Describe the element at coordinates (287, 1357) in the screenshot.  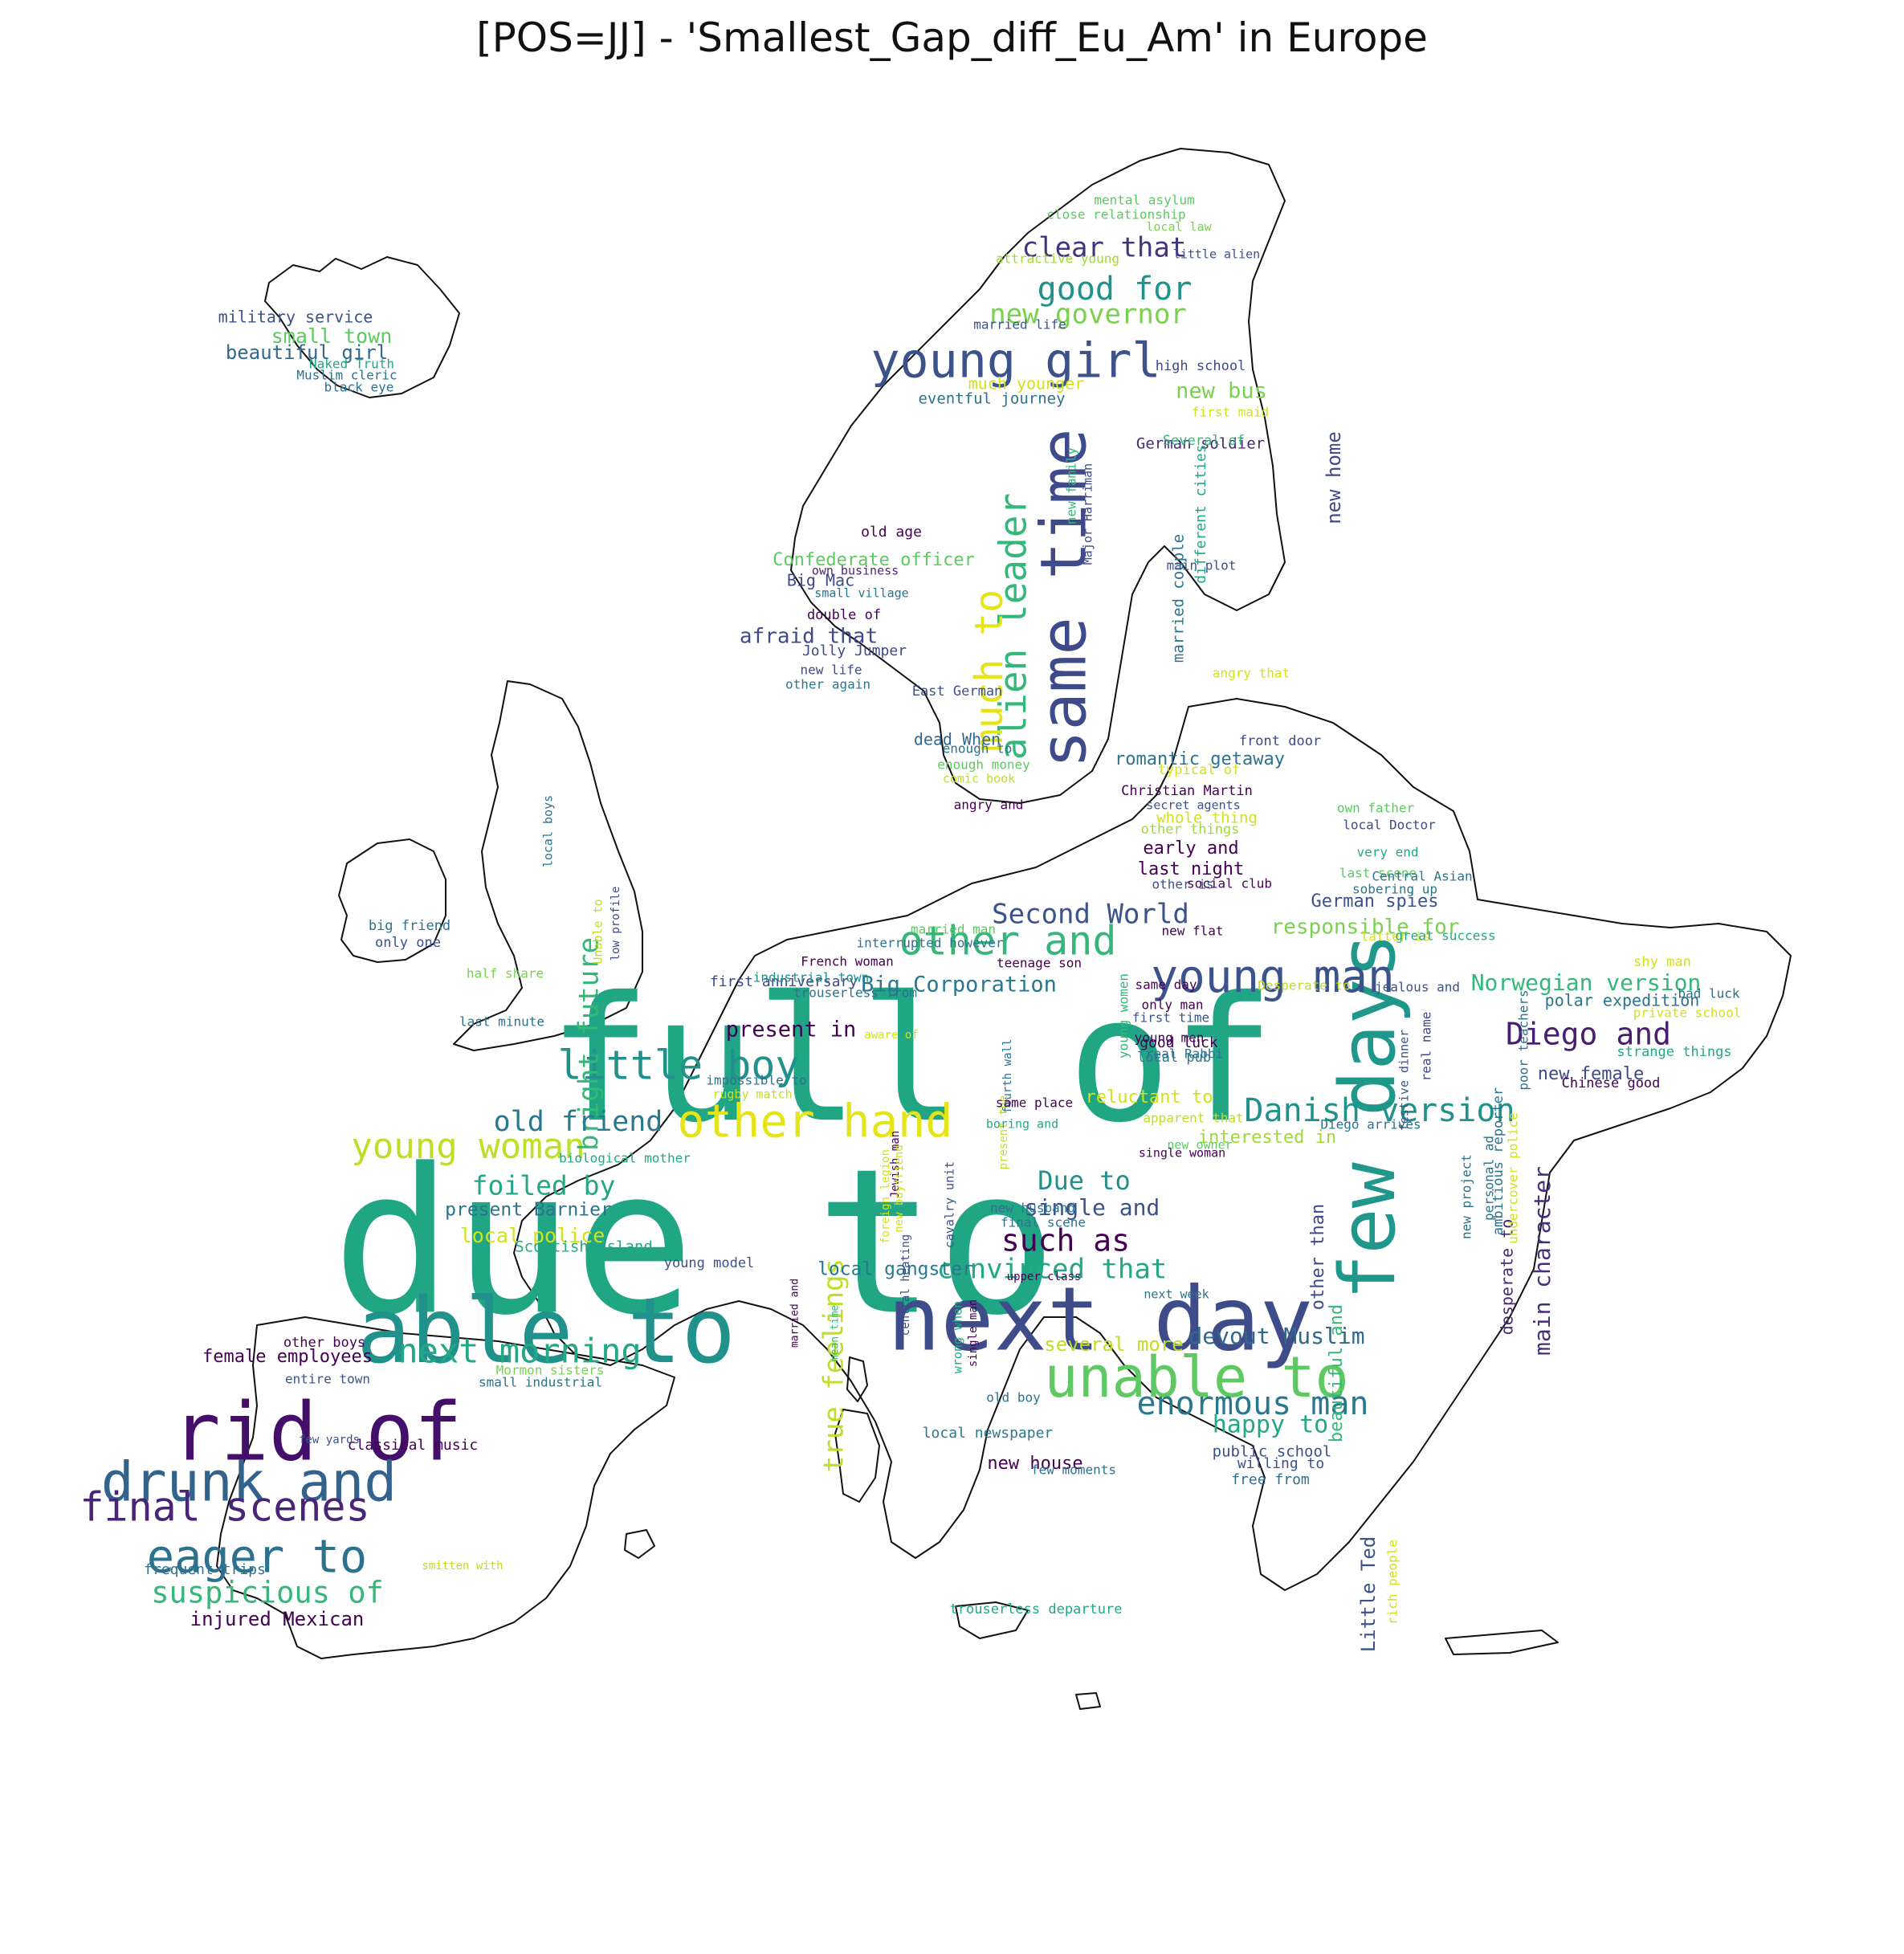
I see `cloud-word: female employees` at that location.